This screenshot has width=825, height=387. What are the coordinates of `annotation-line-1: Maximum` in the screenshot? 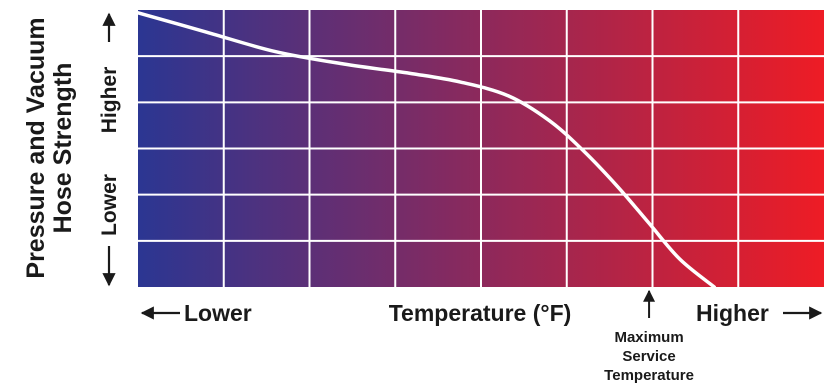 It's located at (648, 337).